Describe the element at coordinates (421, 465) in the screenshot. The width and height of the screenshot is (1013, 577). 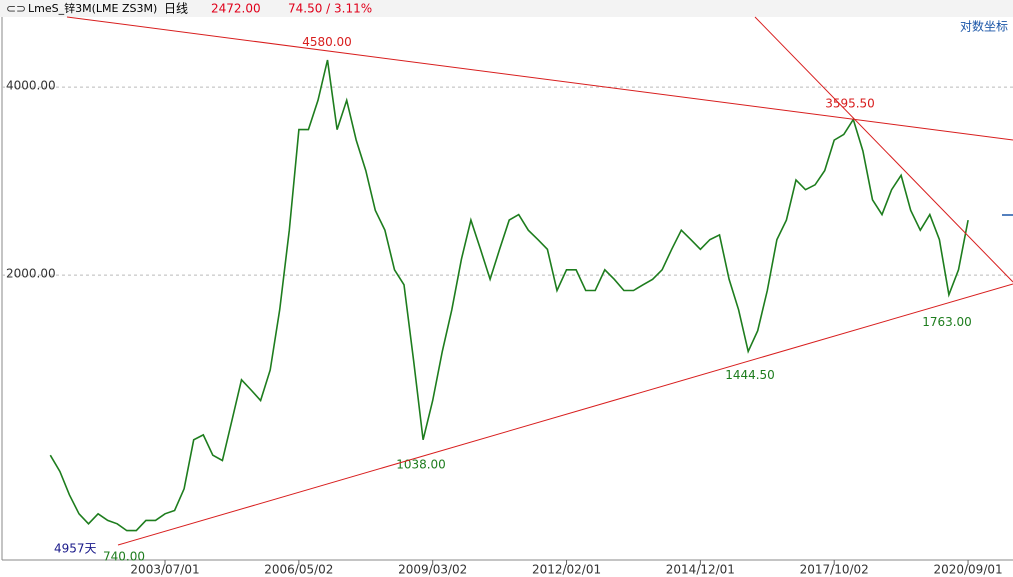
I see `annotation: 1038.00` at that location.